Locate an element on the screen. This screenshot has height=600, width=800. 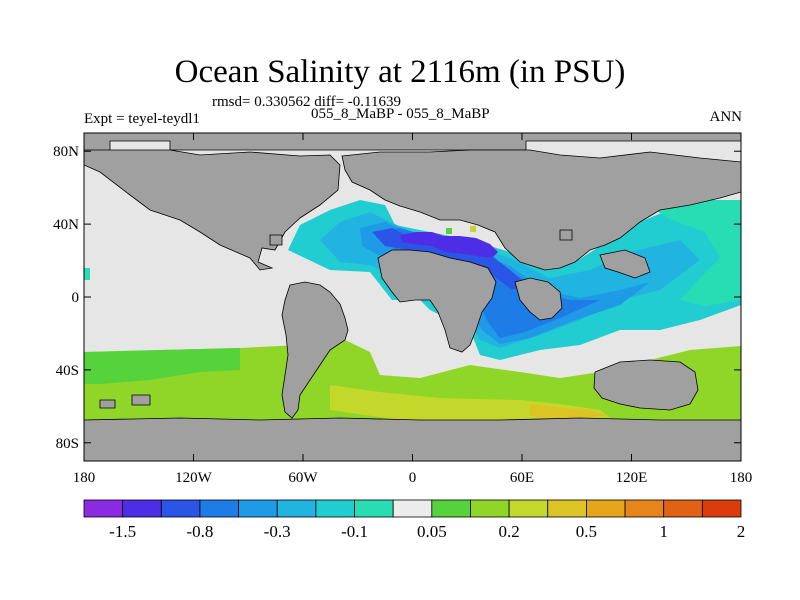
southern-ocean-gold-patch is located at coordinates (570, 412).